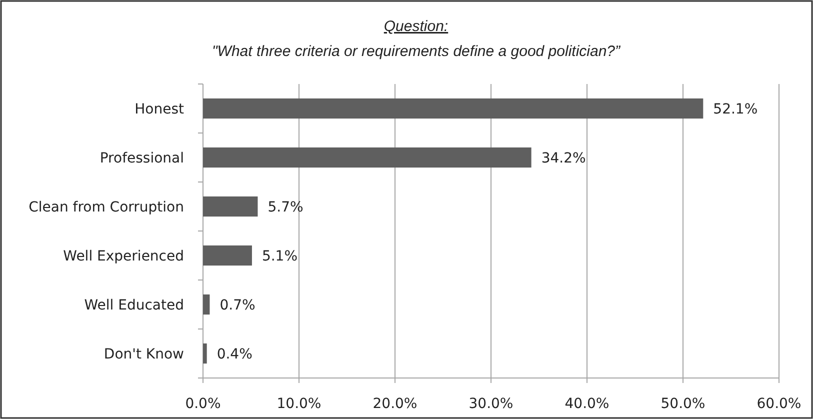 This screenshot has height=420, width=813. I want to click on data-label: 5.1%, so click(280, 256).